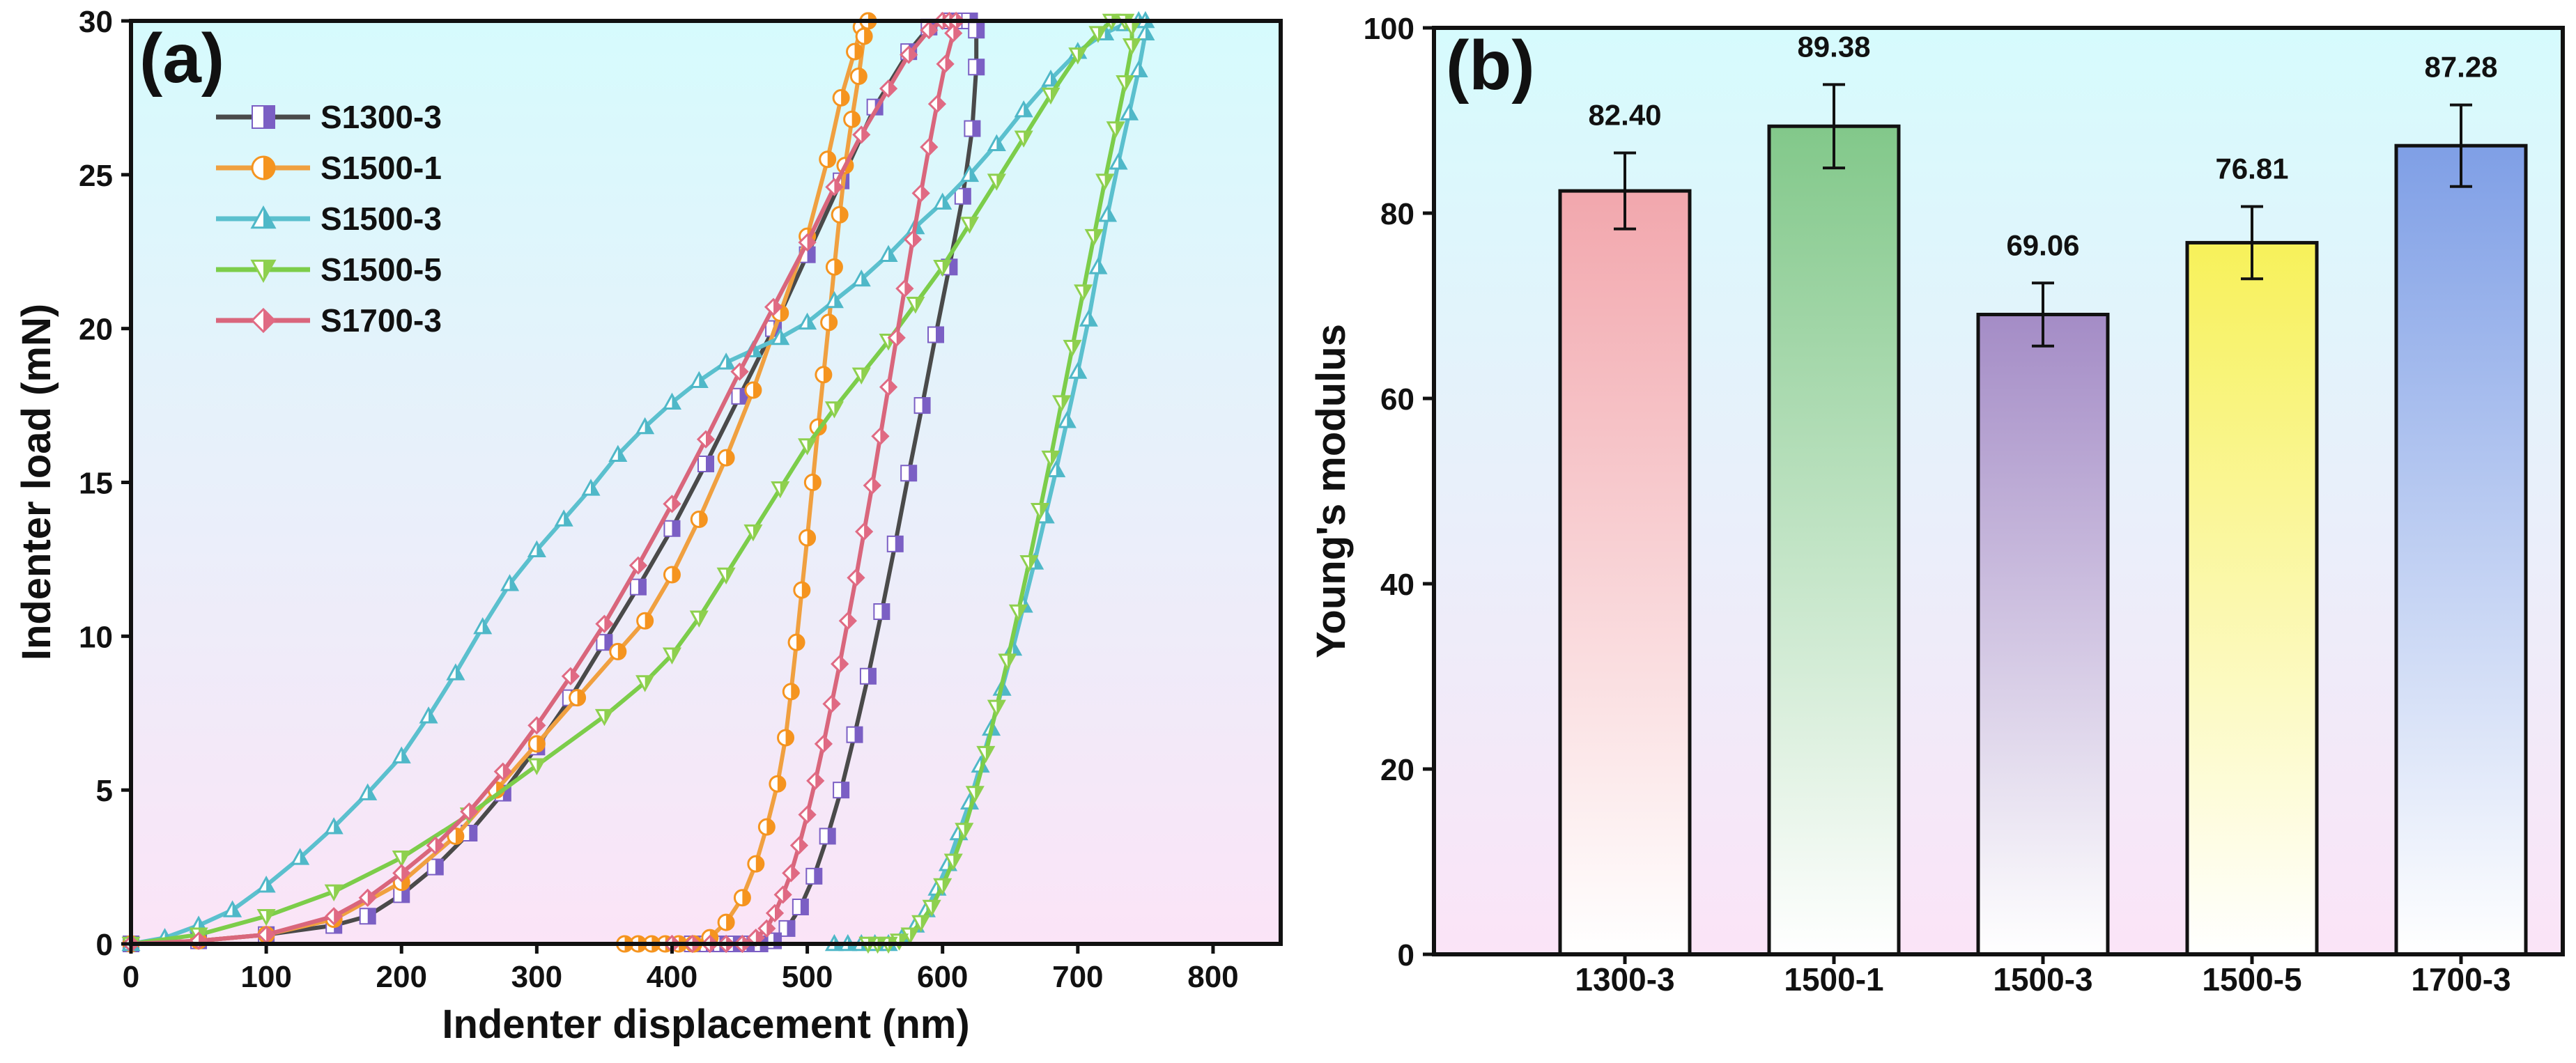 The image size is (2576, 1063). What do you see at coordinates (1833, 47) in the screenshot?
I see `bar-value-label: 89.38` at bounding box center [1833, 47].